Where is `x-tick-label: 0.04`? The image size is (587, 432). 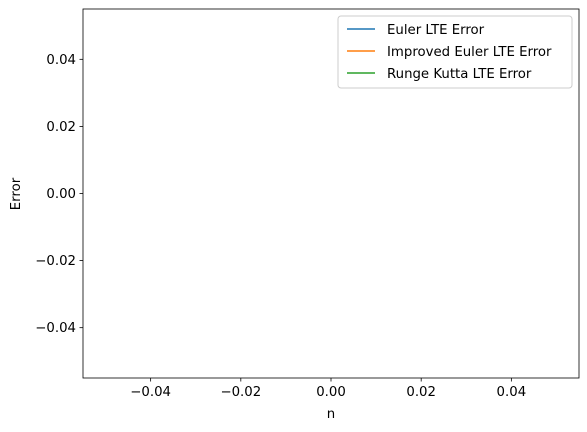 x-tick-label: 0.04 is located at coordinates (512, 392).